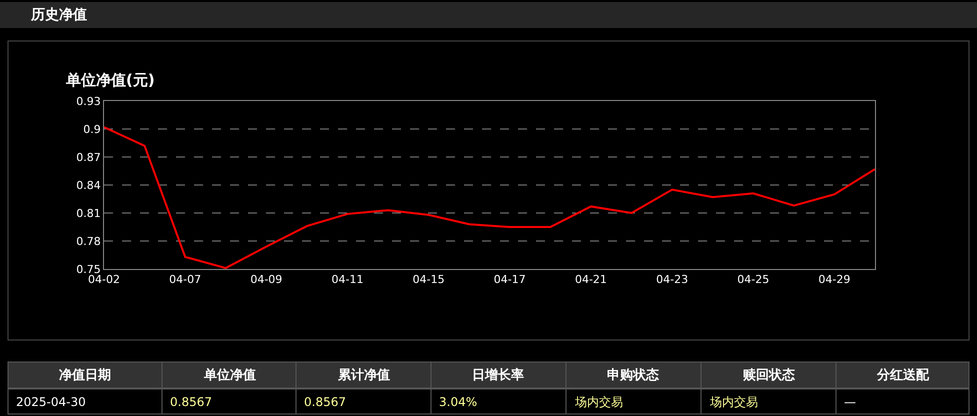 This screenshot has height=416, width=977. I want to click on text: 赎回状态, so click(769, 375).